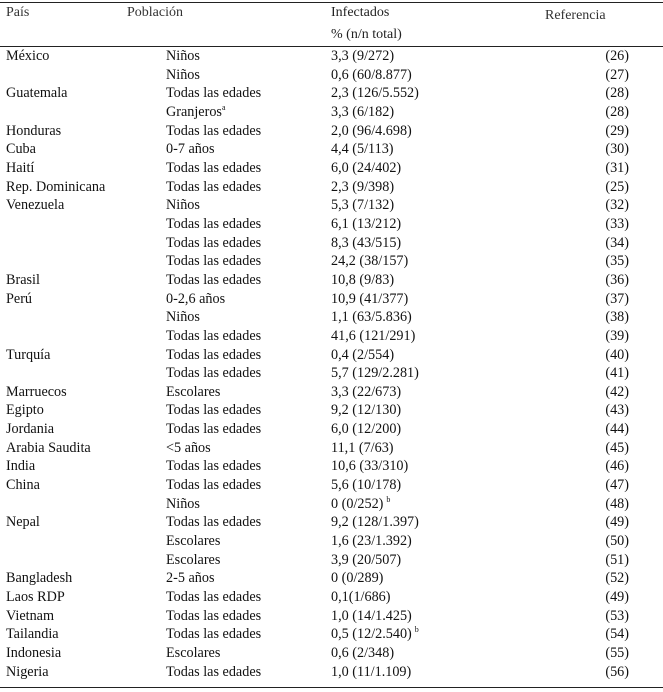 The width and height of the screenshot is (663, 692). I want to click on cell-infected: 0 (0/289), so click(357, 578).